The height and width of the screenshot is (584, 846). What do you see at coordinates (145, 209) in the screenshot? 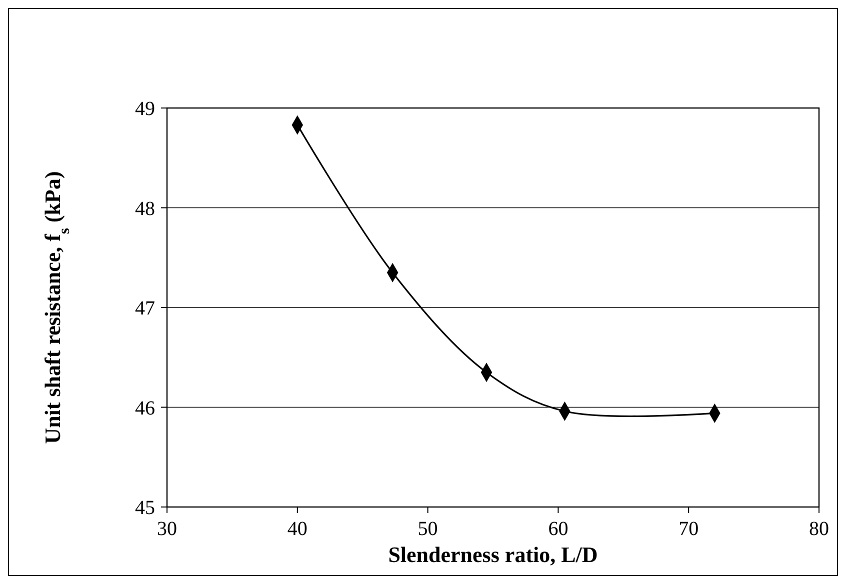
I see `y-tick-label: 48` at bounding box center [145, 209].